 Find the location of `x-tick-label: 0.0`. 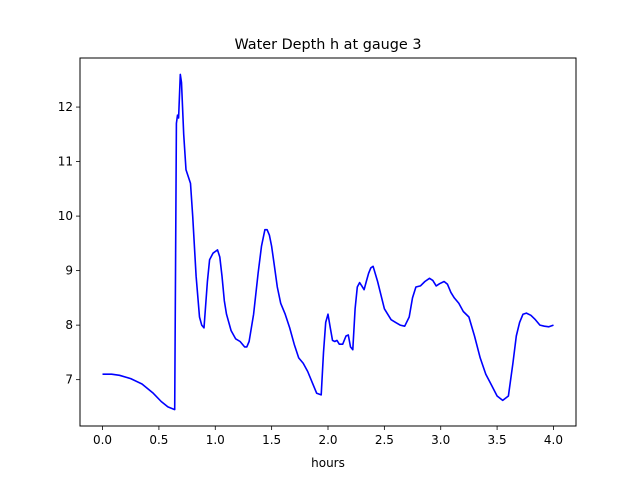

x-tick-label: 0.0 is located at coordinates (102, 440).